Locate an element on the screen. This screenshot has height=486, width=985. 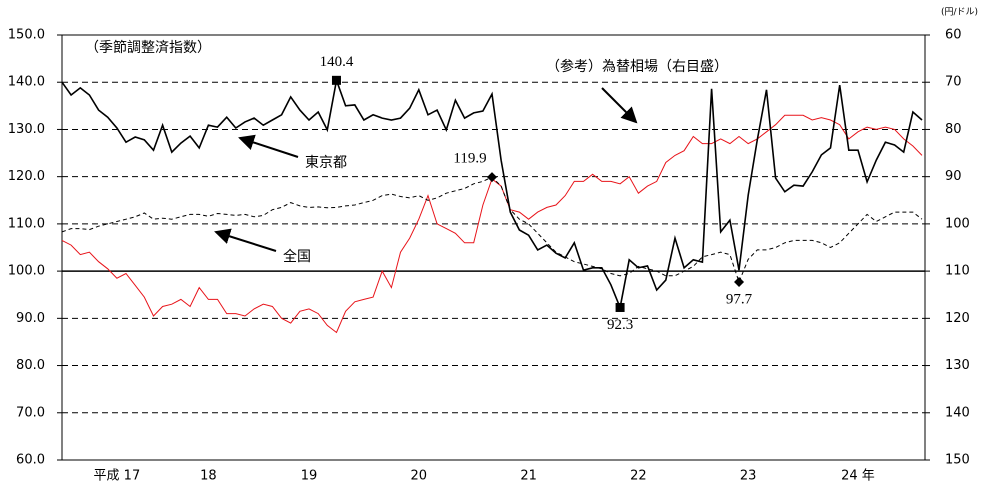
y-tick-label: 90.0 is located at coordinates (30, 318).